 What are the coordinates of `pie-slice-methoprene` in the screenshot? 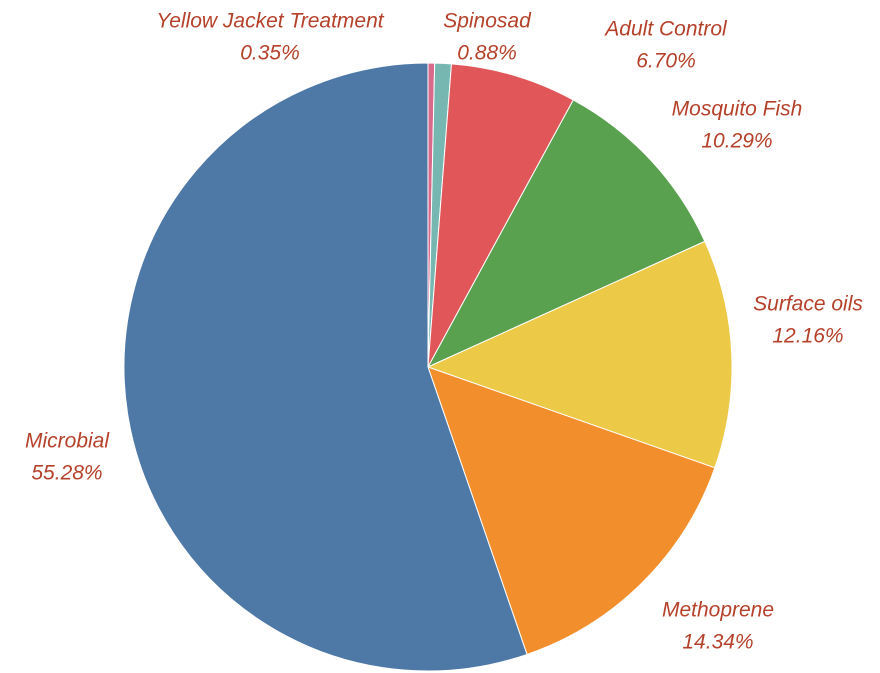 It's located at (571, 511).